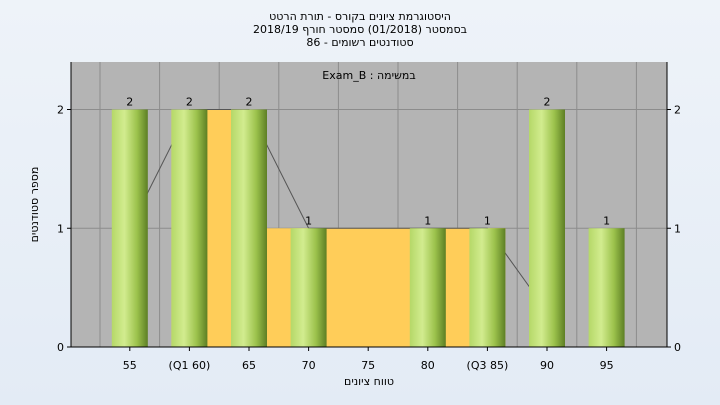 The height and width of the screenshot is (405, 720). Describe the element at coordinates (34, 205) in the screenshot. I see `y-axis-label: מספר סטודנטים` at that location.